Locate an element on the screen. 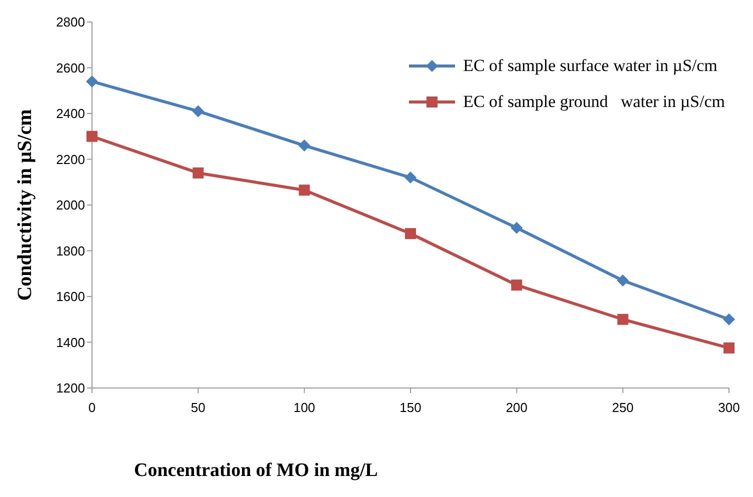 The image size is (753, 497). x-tick-label: 300 is located at coordinates (729, 408).